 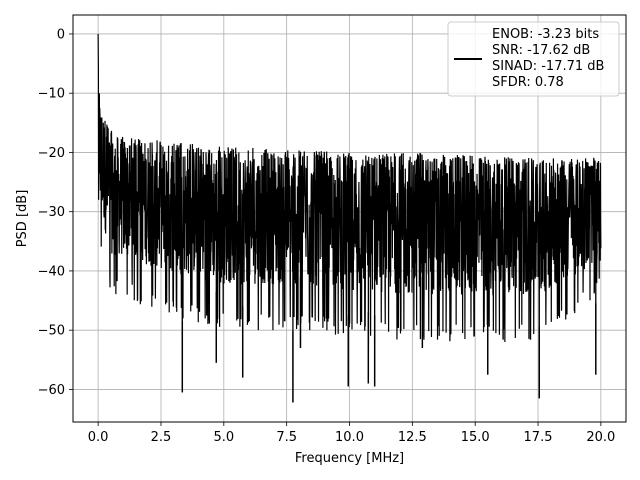 What do you see at coordinates (538, 437) in the screenshot?
I see `x-tick-label: 17.5` at bounding box center [538, 437].